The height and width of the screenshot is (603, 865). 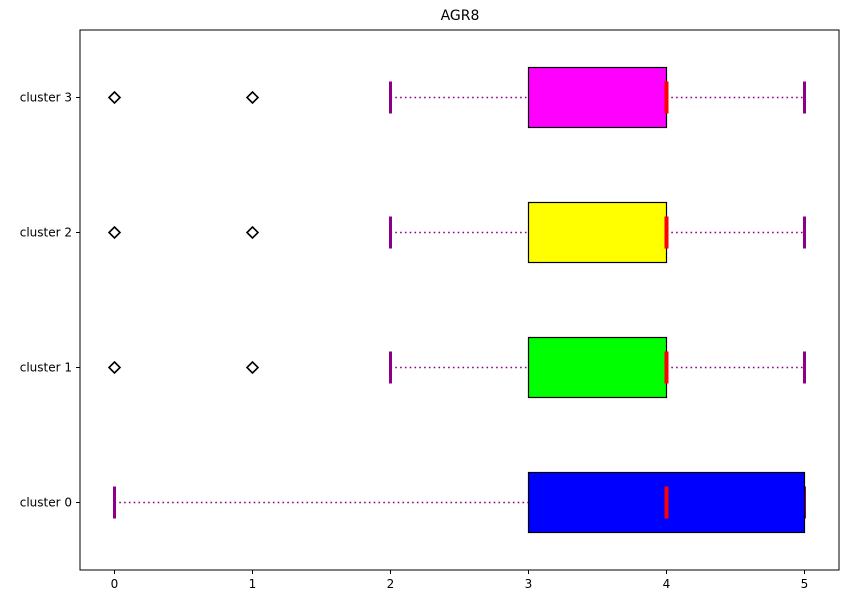 What do you see at coordinates (46, 233) in the screenshot?
I see `y-tick-label-cluster-2: cluster 2` at bounding box center [46, 233].